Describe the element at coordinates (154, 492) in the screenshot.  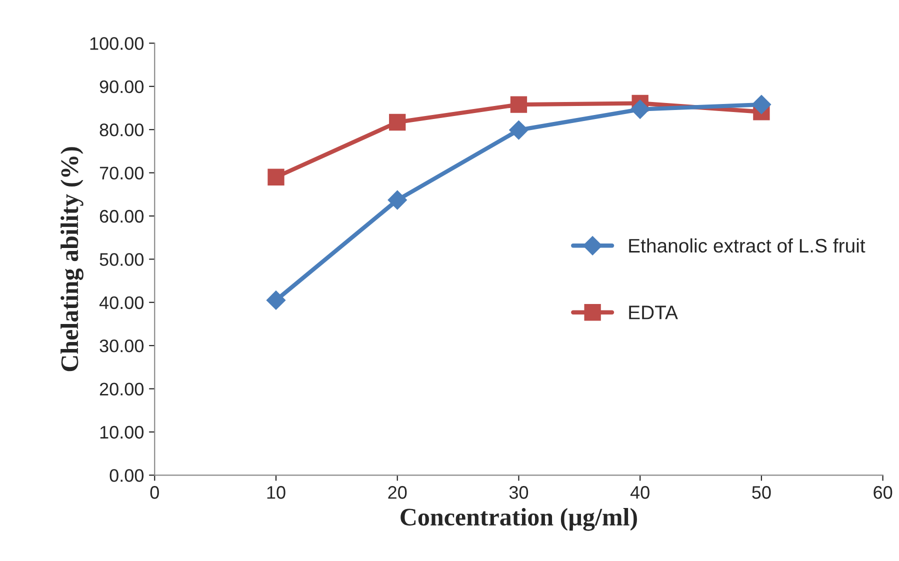
I see `x-tick-label: 0` at that location.